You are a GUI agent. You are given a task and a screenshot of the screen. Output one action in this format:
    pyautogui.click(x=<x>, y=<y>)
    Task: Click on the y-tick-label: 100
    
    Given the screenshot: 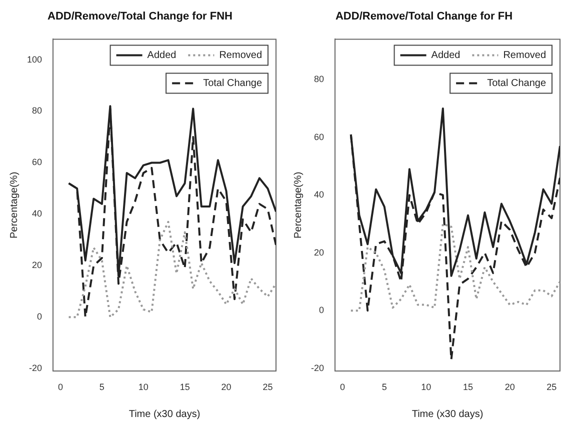 What is the action you would take?
    pyautogui.click(x=34, y=59)
    